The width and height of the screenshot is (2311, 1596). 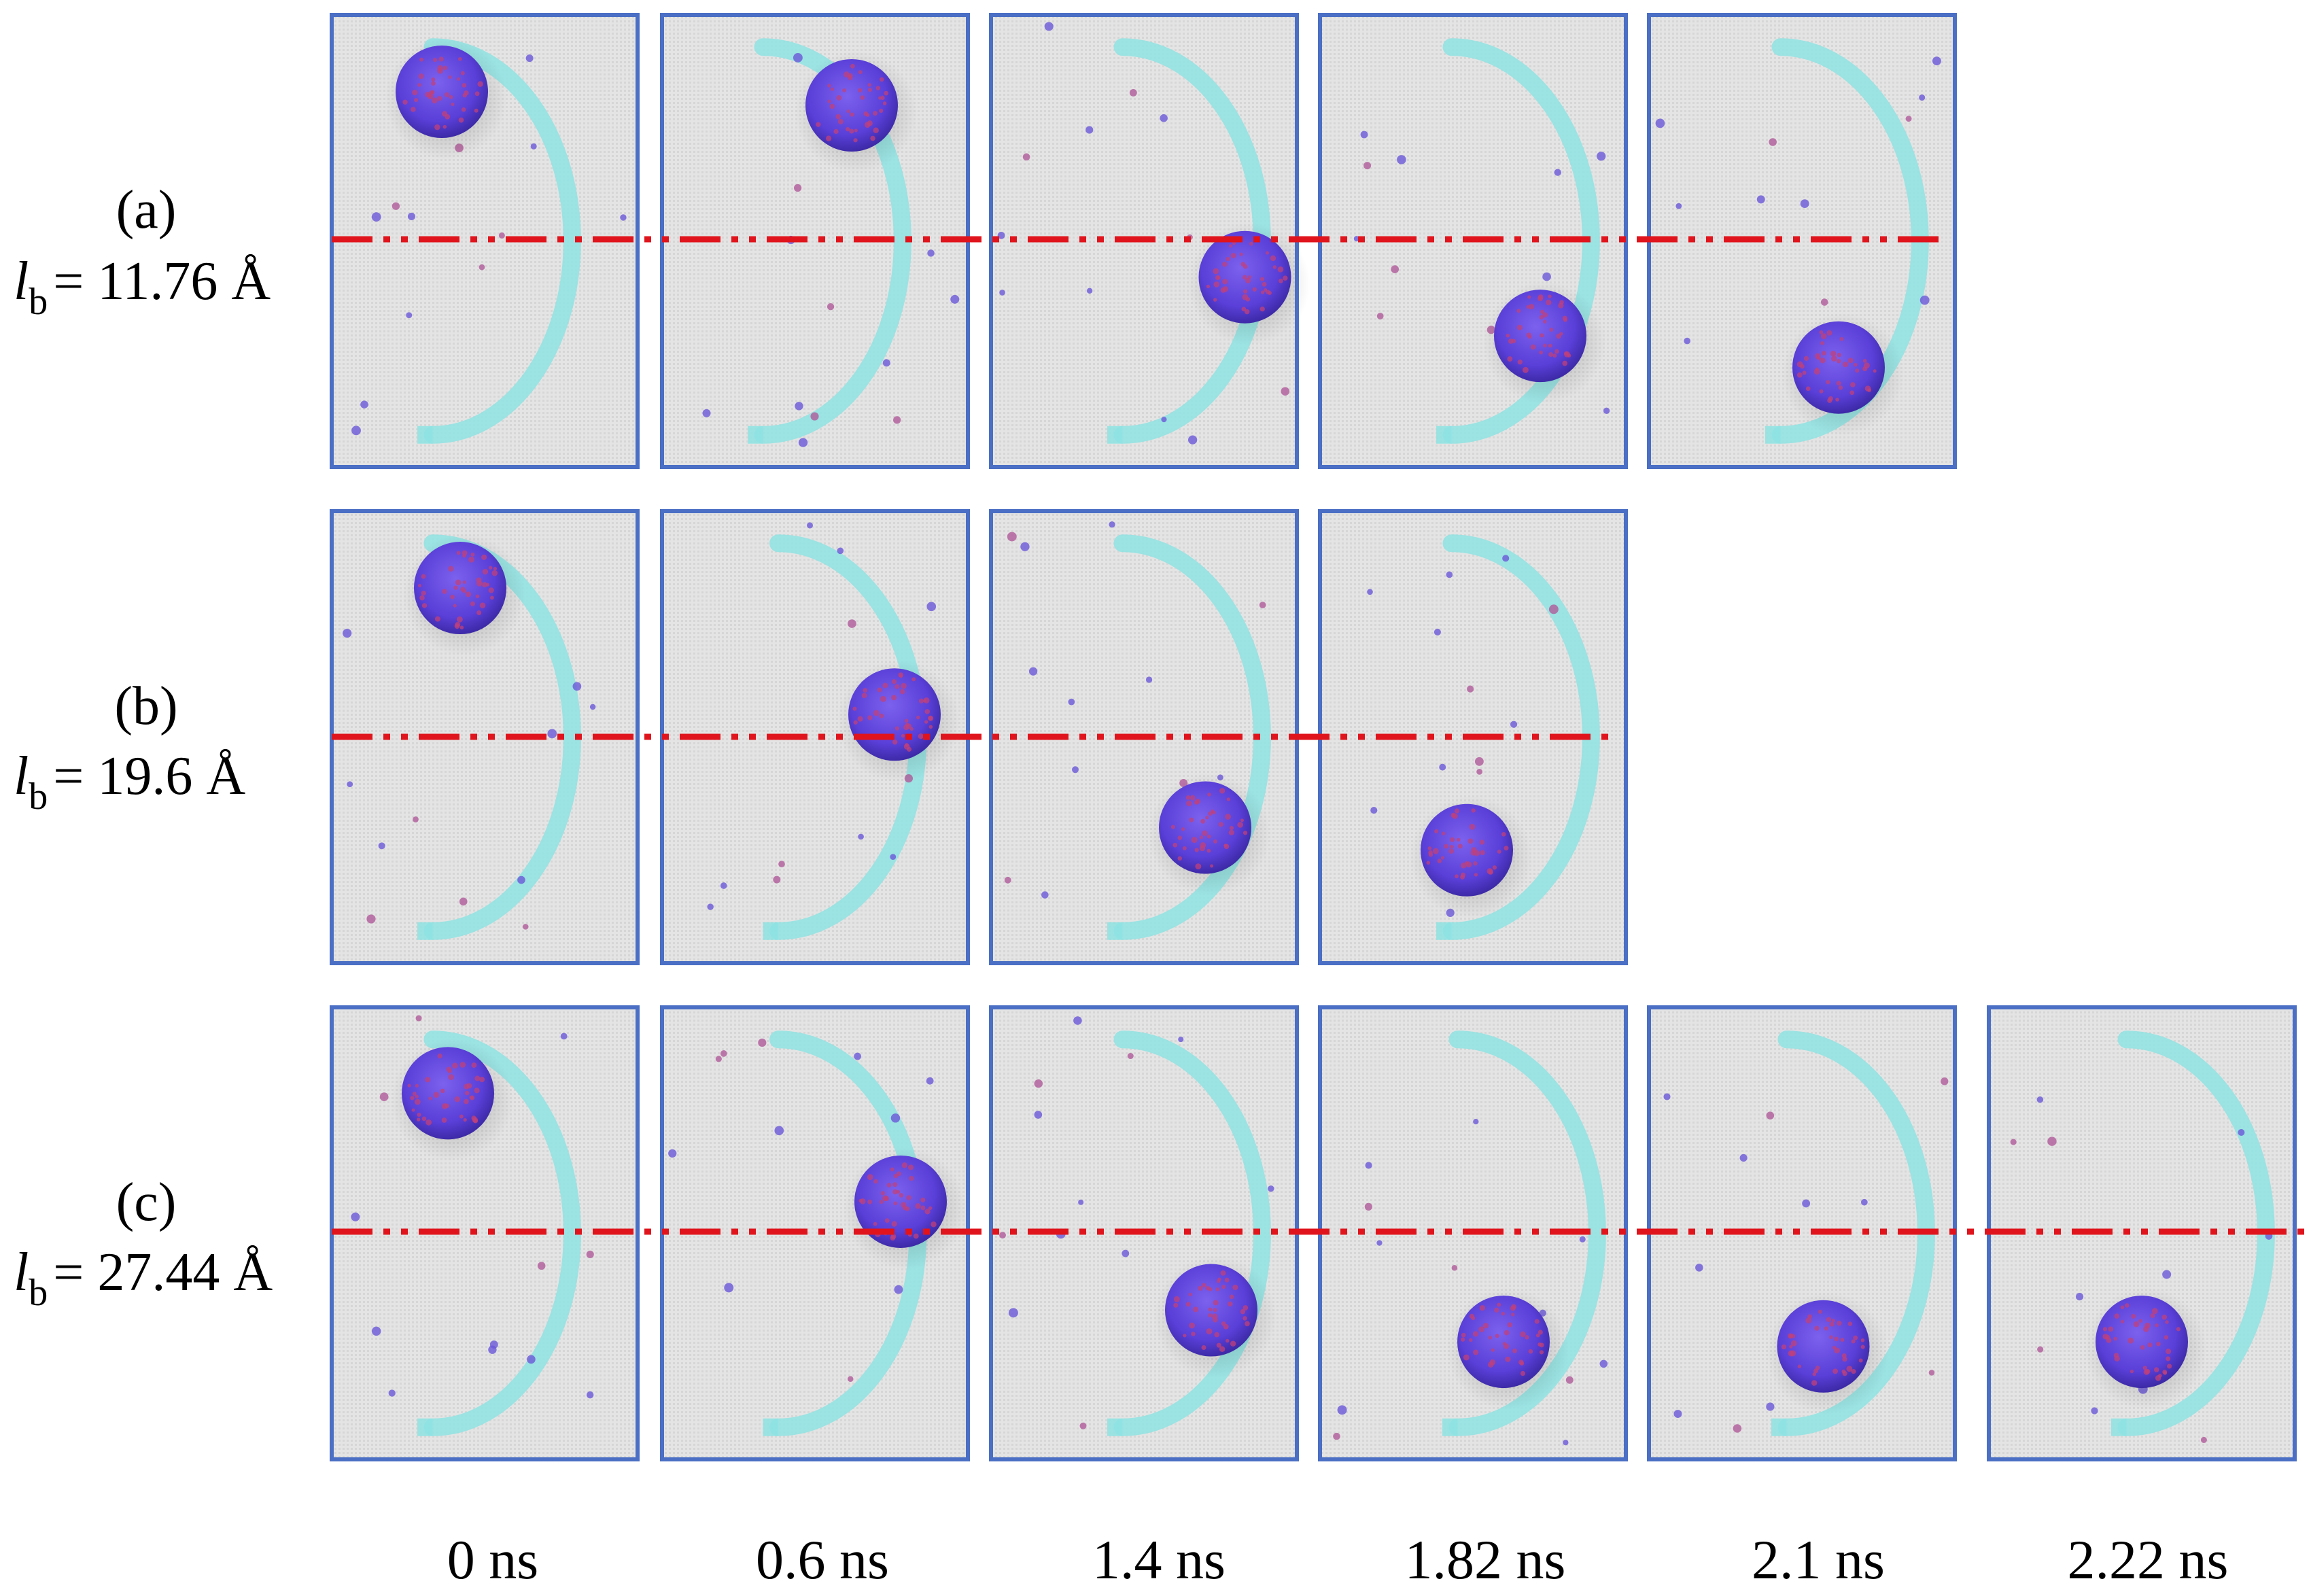 What do you see at coordinates (485, 241) in the screenshot?
I see `snapshot-panel` at bounding box center [485, 241].